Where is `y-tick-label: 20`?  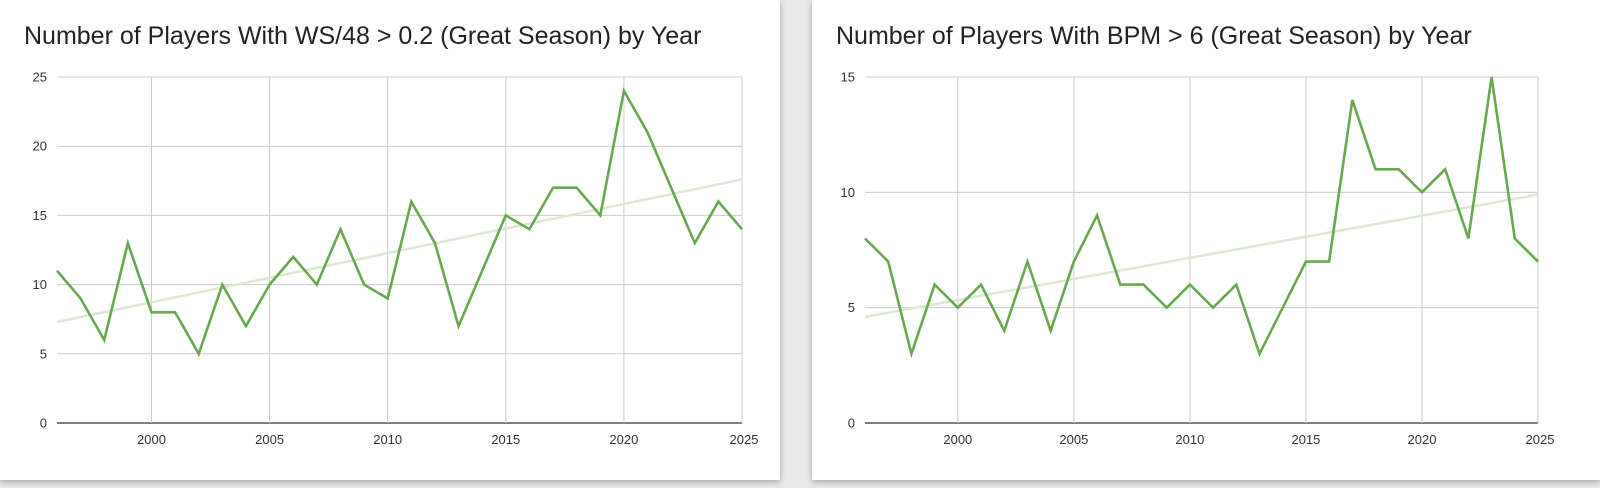 y-tick-label: 20 is located at coordinates (40, 146).